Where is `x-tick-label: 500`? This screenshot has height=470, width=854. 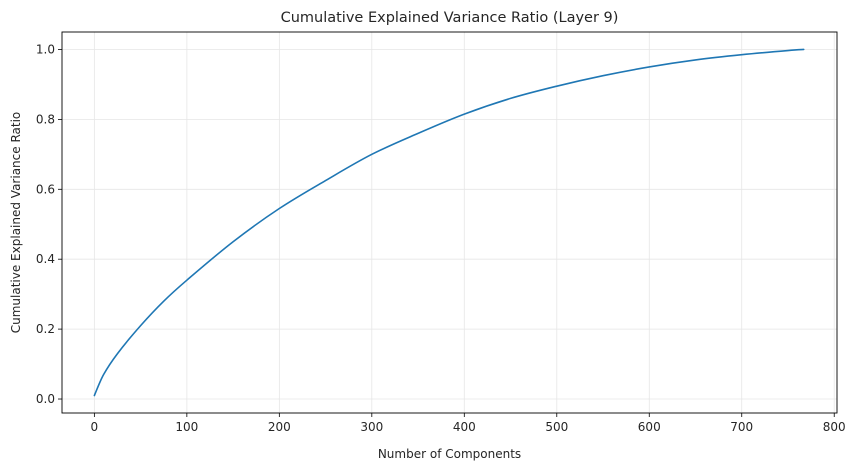 x-tick-label: 500 is located at coordinates (556, 427).